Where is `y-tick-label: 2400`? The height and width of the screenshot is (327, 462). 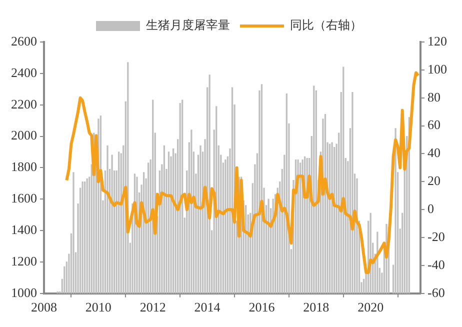
y-tick-label: 2400 is located at coordinates (24, 72).